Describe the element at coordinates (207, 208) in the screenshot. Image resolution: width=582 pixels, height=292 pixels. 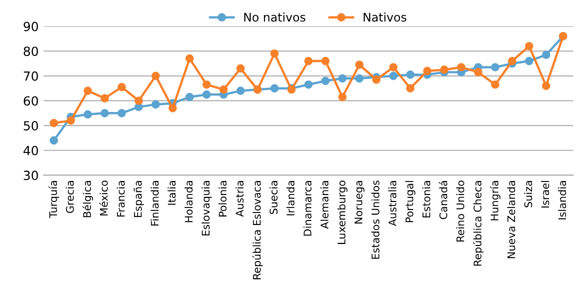
I see `x-tick-label: Eslovaquia` at that location.